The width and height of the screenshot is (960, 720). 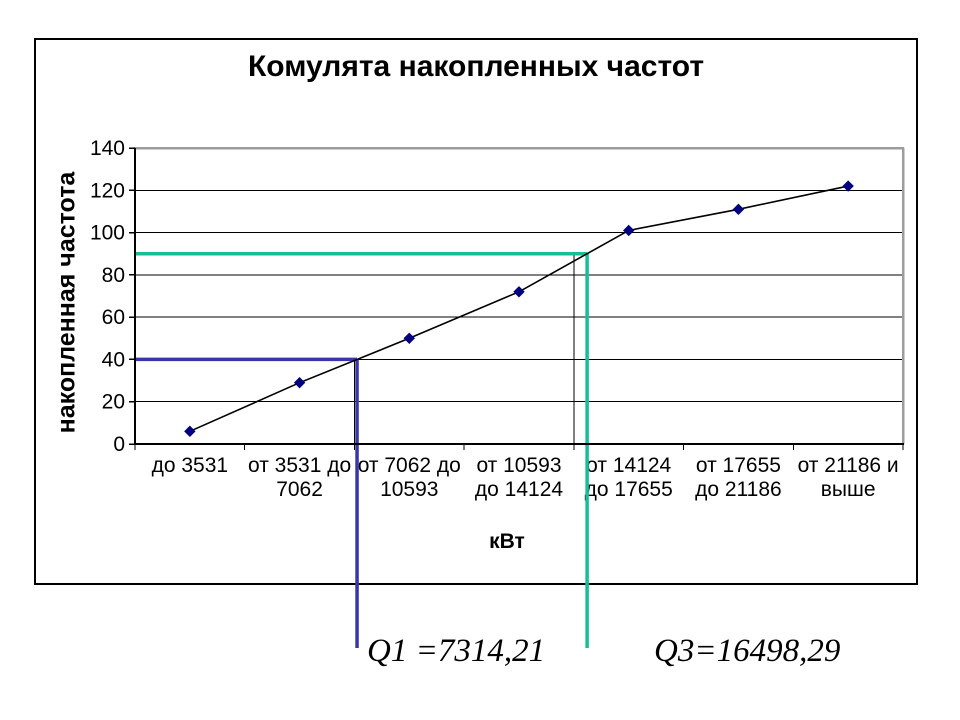 What do you see at coordinates (113, 317) in the screenshot?
I see `y-tick-label: 60` at bounding box center [113, 317].